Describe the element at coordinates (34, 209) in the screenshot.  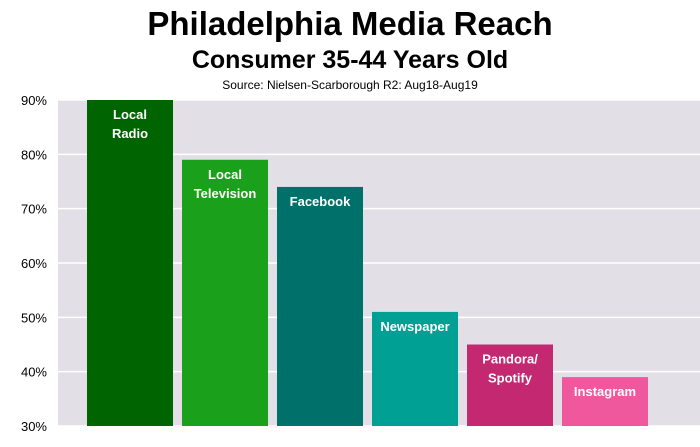
I see `y-tick-label: 70%` at that location.